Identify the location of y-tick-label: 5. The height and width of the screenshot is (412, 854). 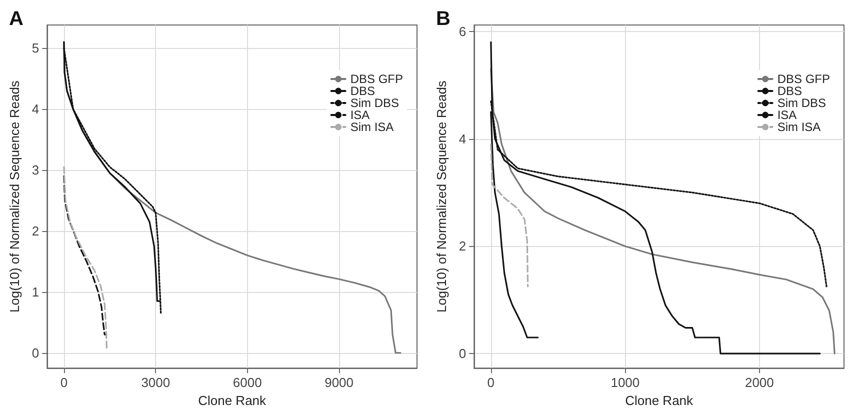
(36, 48).